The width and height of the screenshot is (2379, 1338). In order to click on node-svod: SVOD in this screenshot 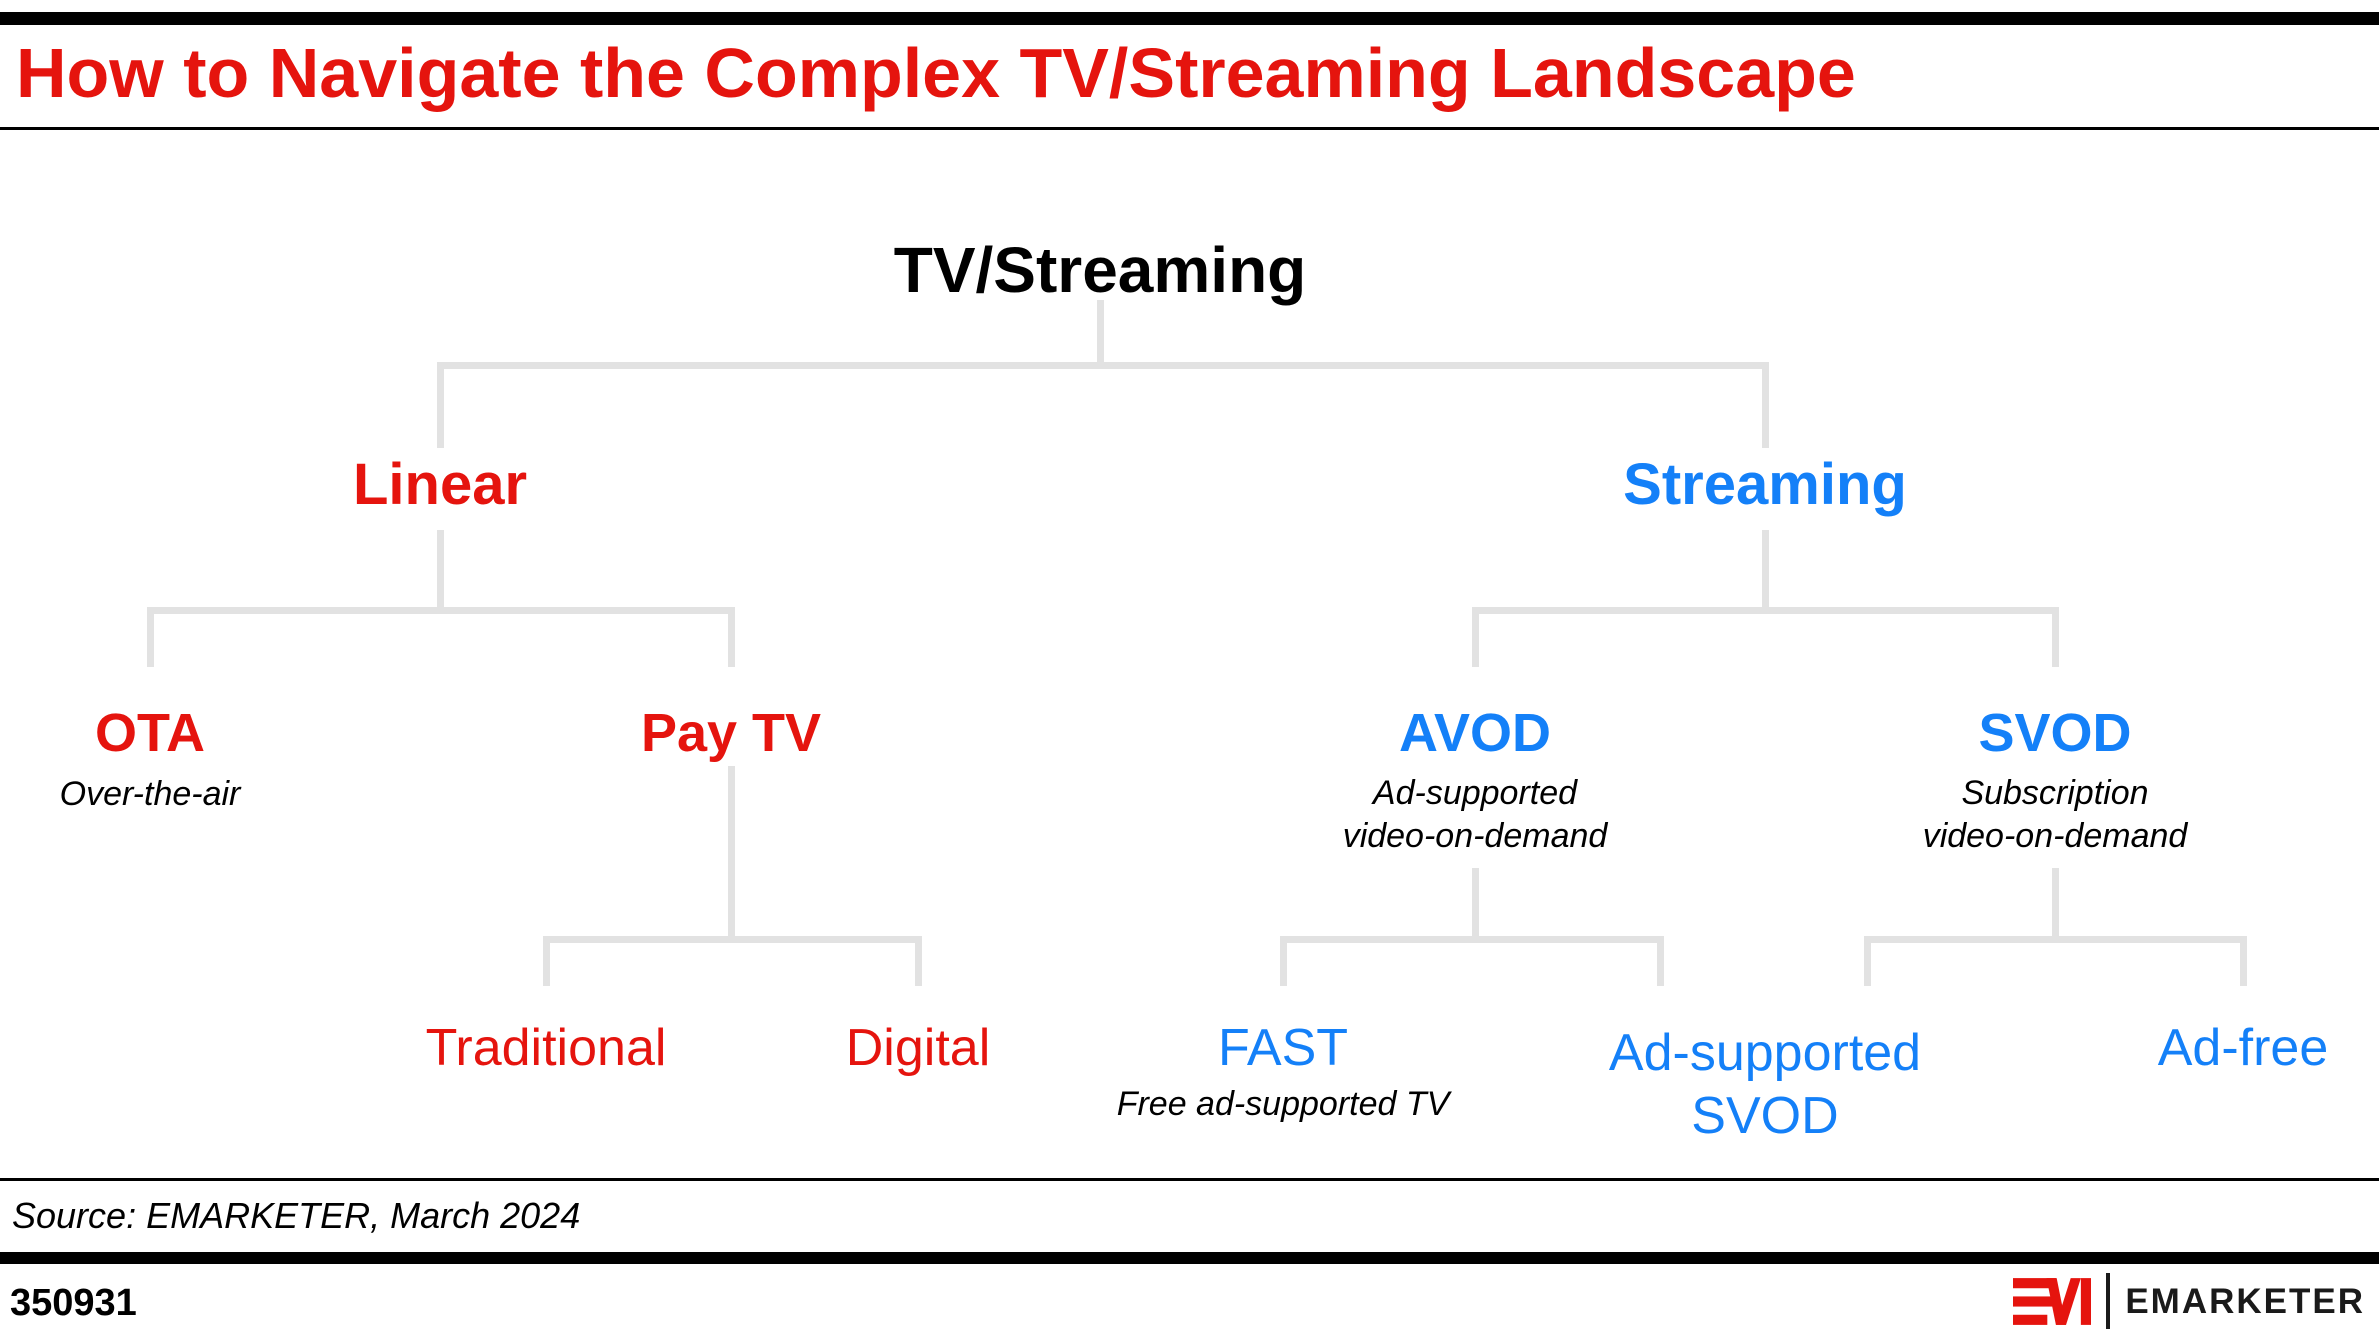, I will do `click(2055, 733)`.